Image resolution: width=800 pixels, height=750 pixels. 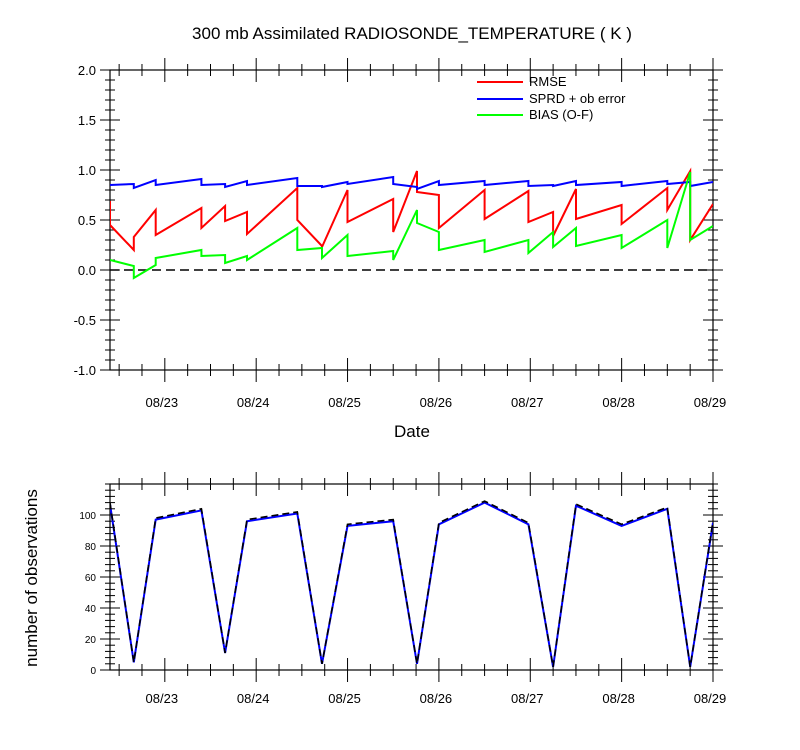 I want to click on bottom-y-tick-label: 100, so click(x=87, y=516).